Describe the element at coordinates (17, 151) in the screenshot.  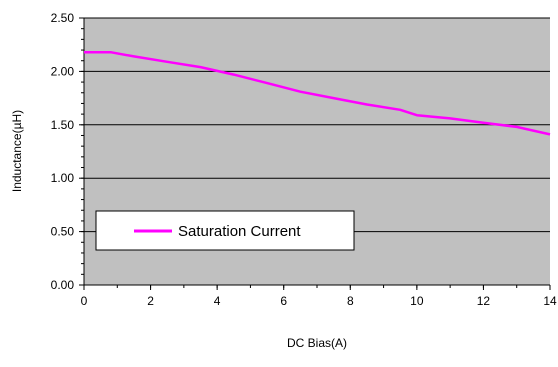
I see `y-axis-title: Inductance(µH)` at that location.